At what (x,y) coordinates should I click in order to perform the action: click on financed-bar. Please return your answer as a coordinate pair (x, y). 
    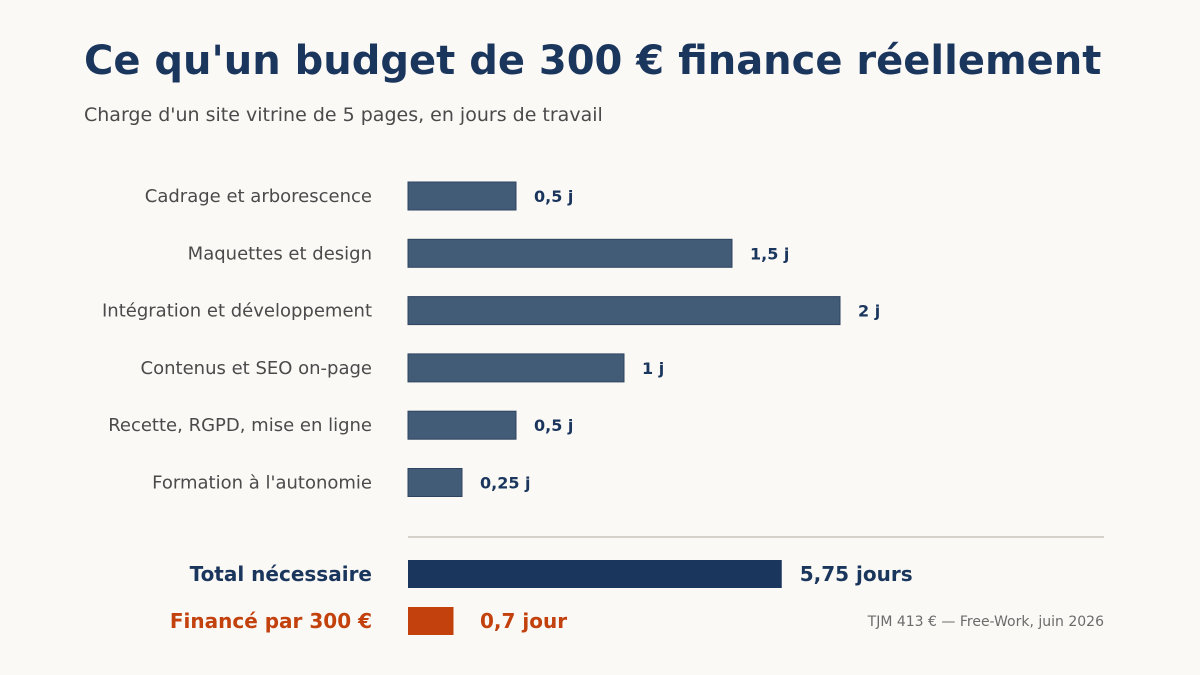
    Looking at the image, I should click on (431, 621).